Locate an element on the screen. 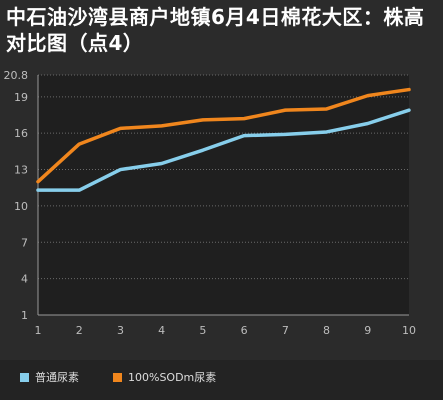  x-tick-label: 10 is located at coordinates (409, 330).